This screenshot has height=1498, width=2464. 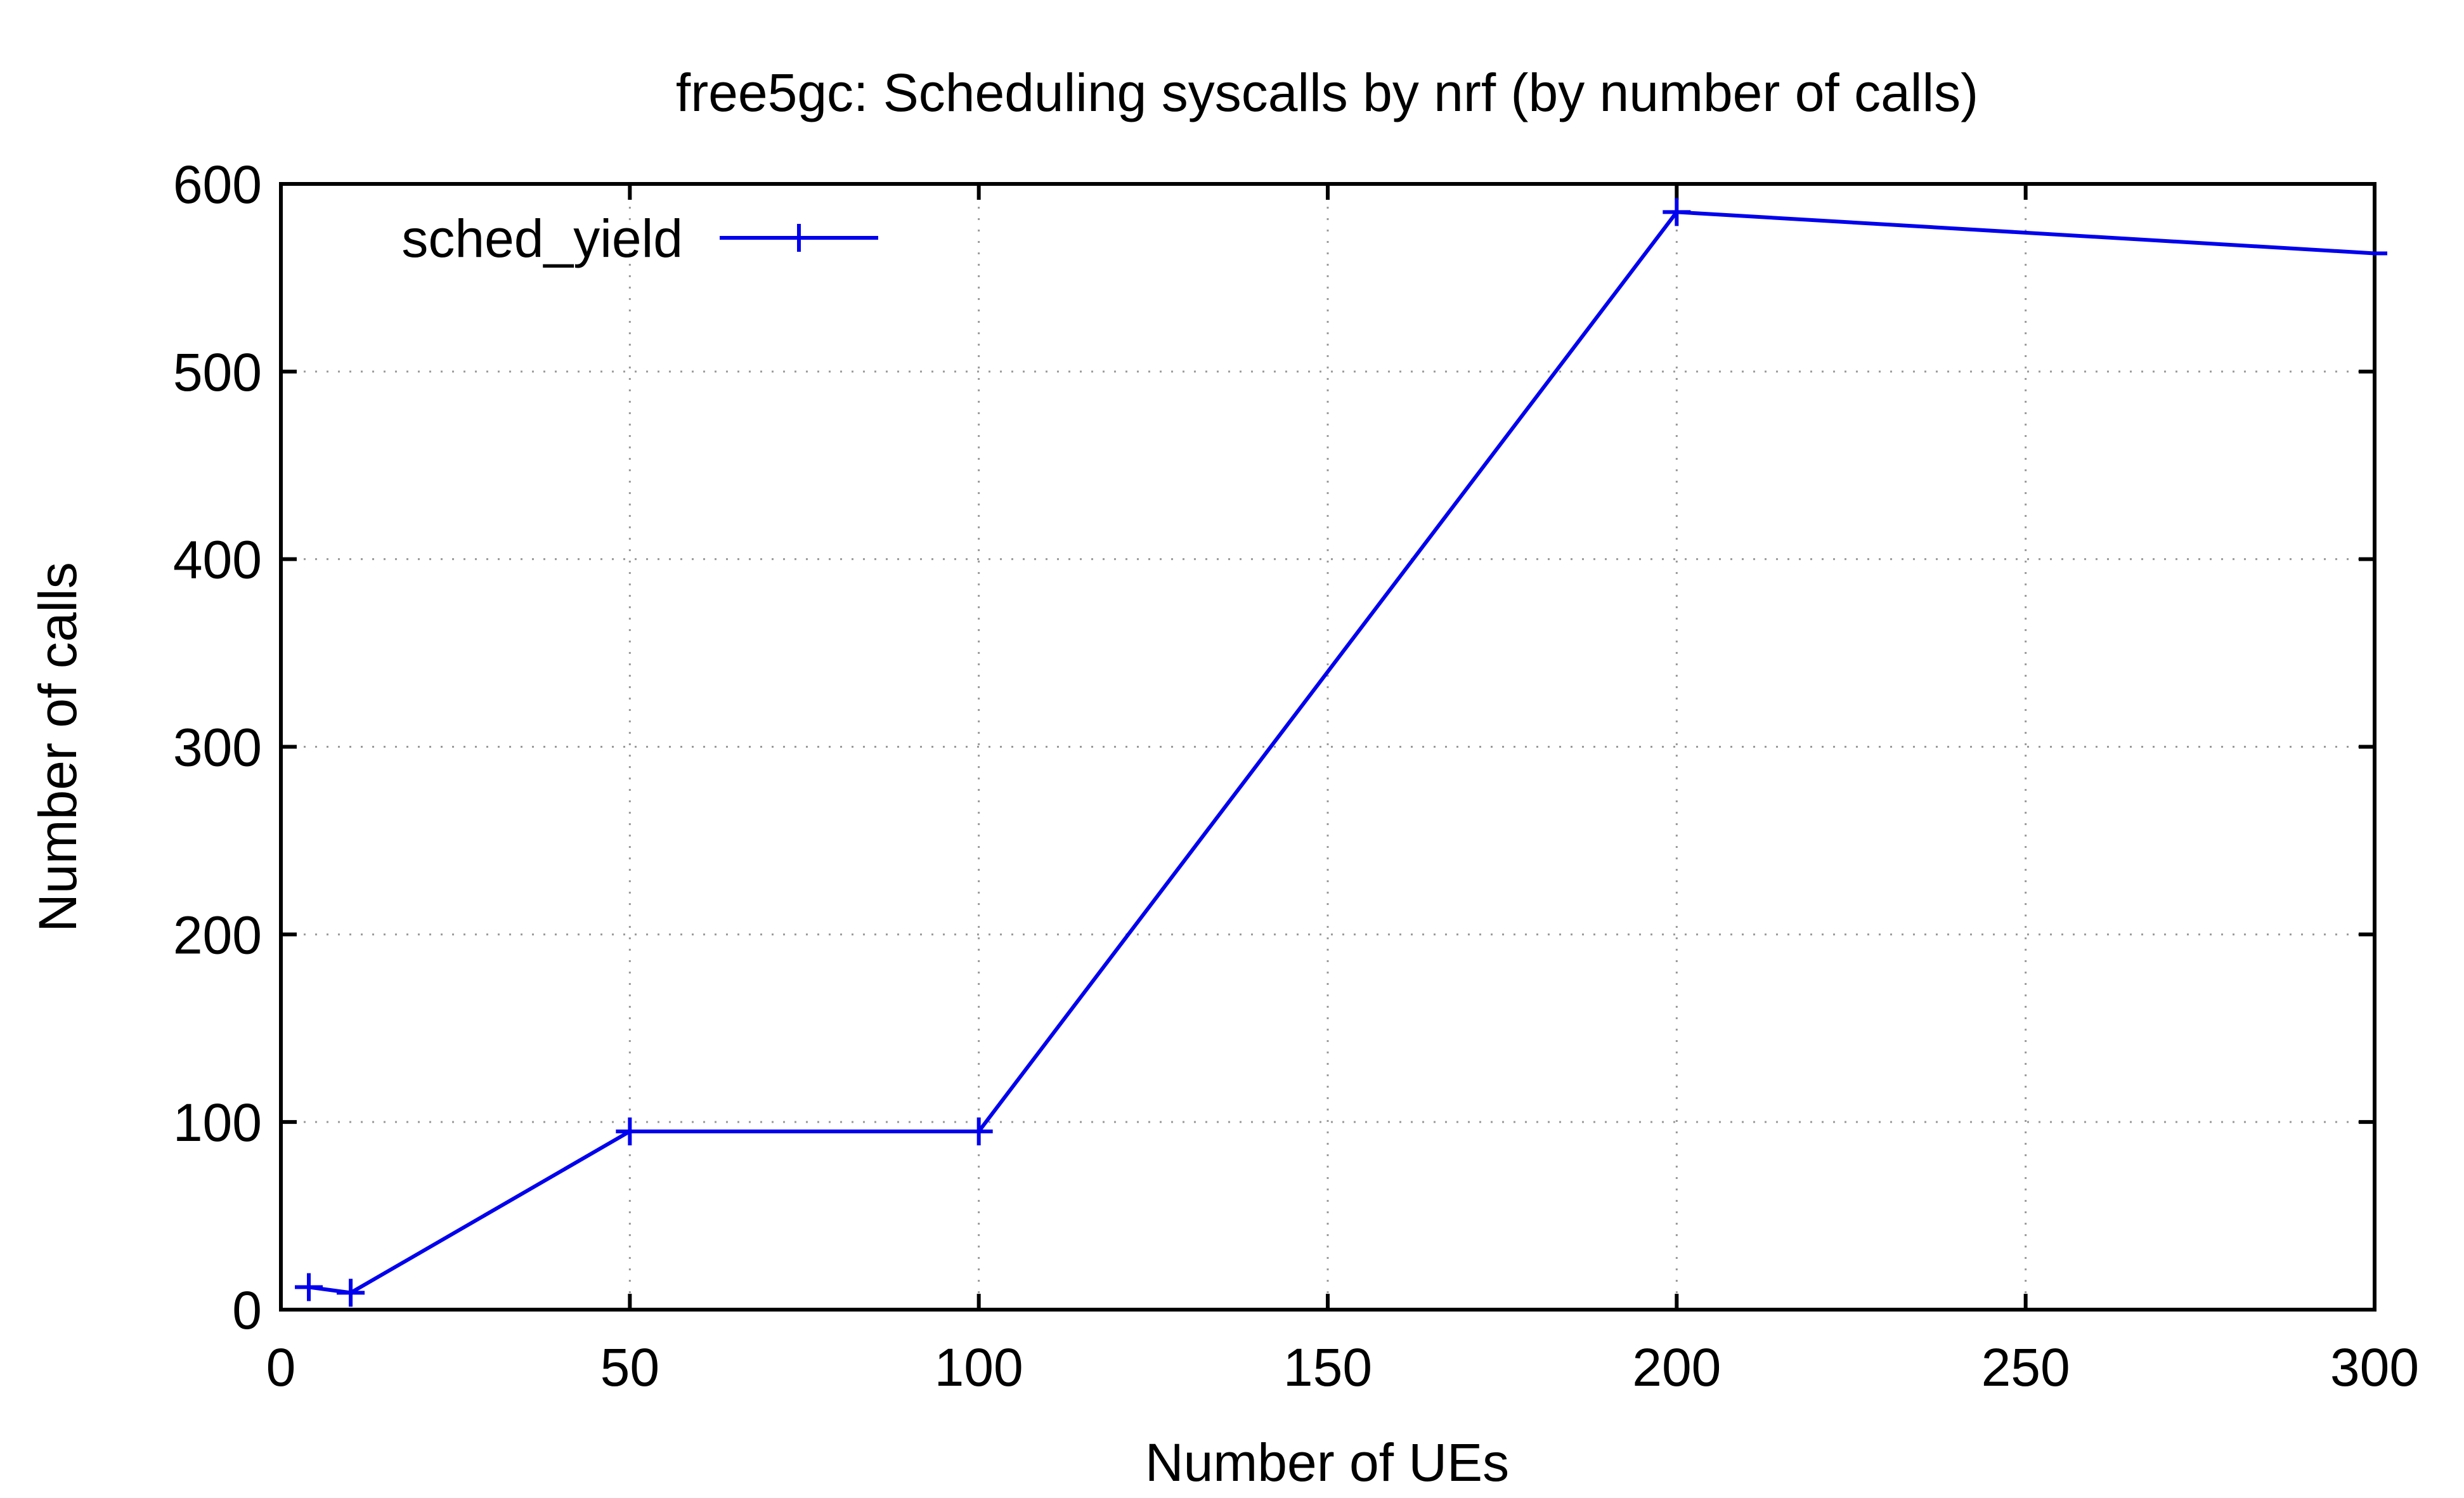 I want to click on legend-swatch-marker, so click(x=799, y=238).